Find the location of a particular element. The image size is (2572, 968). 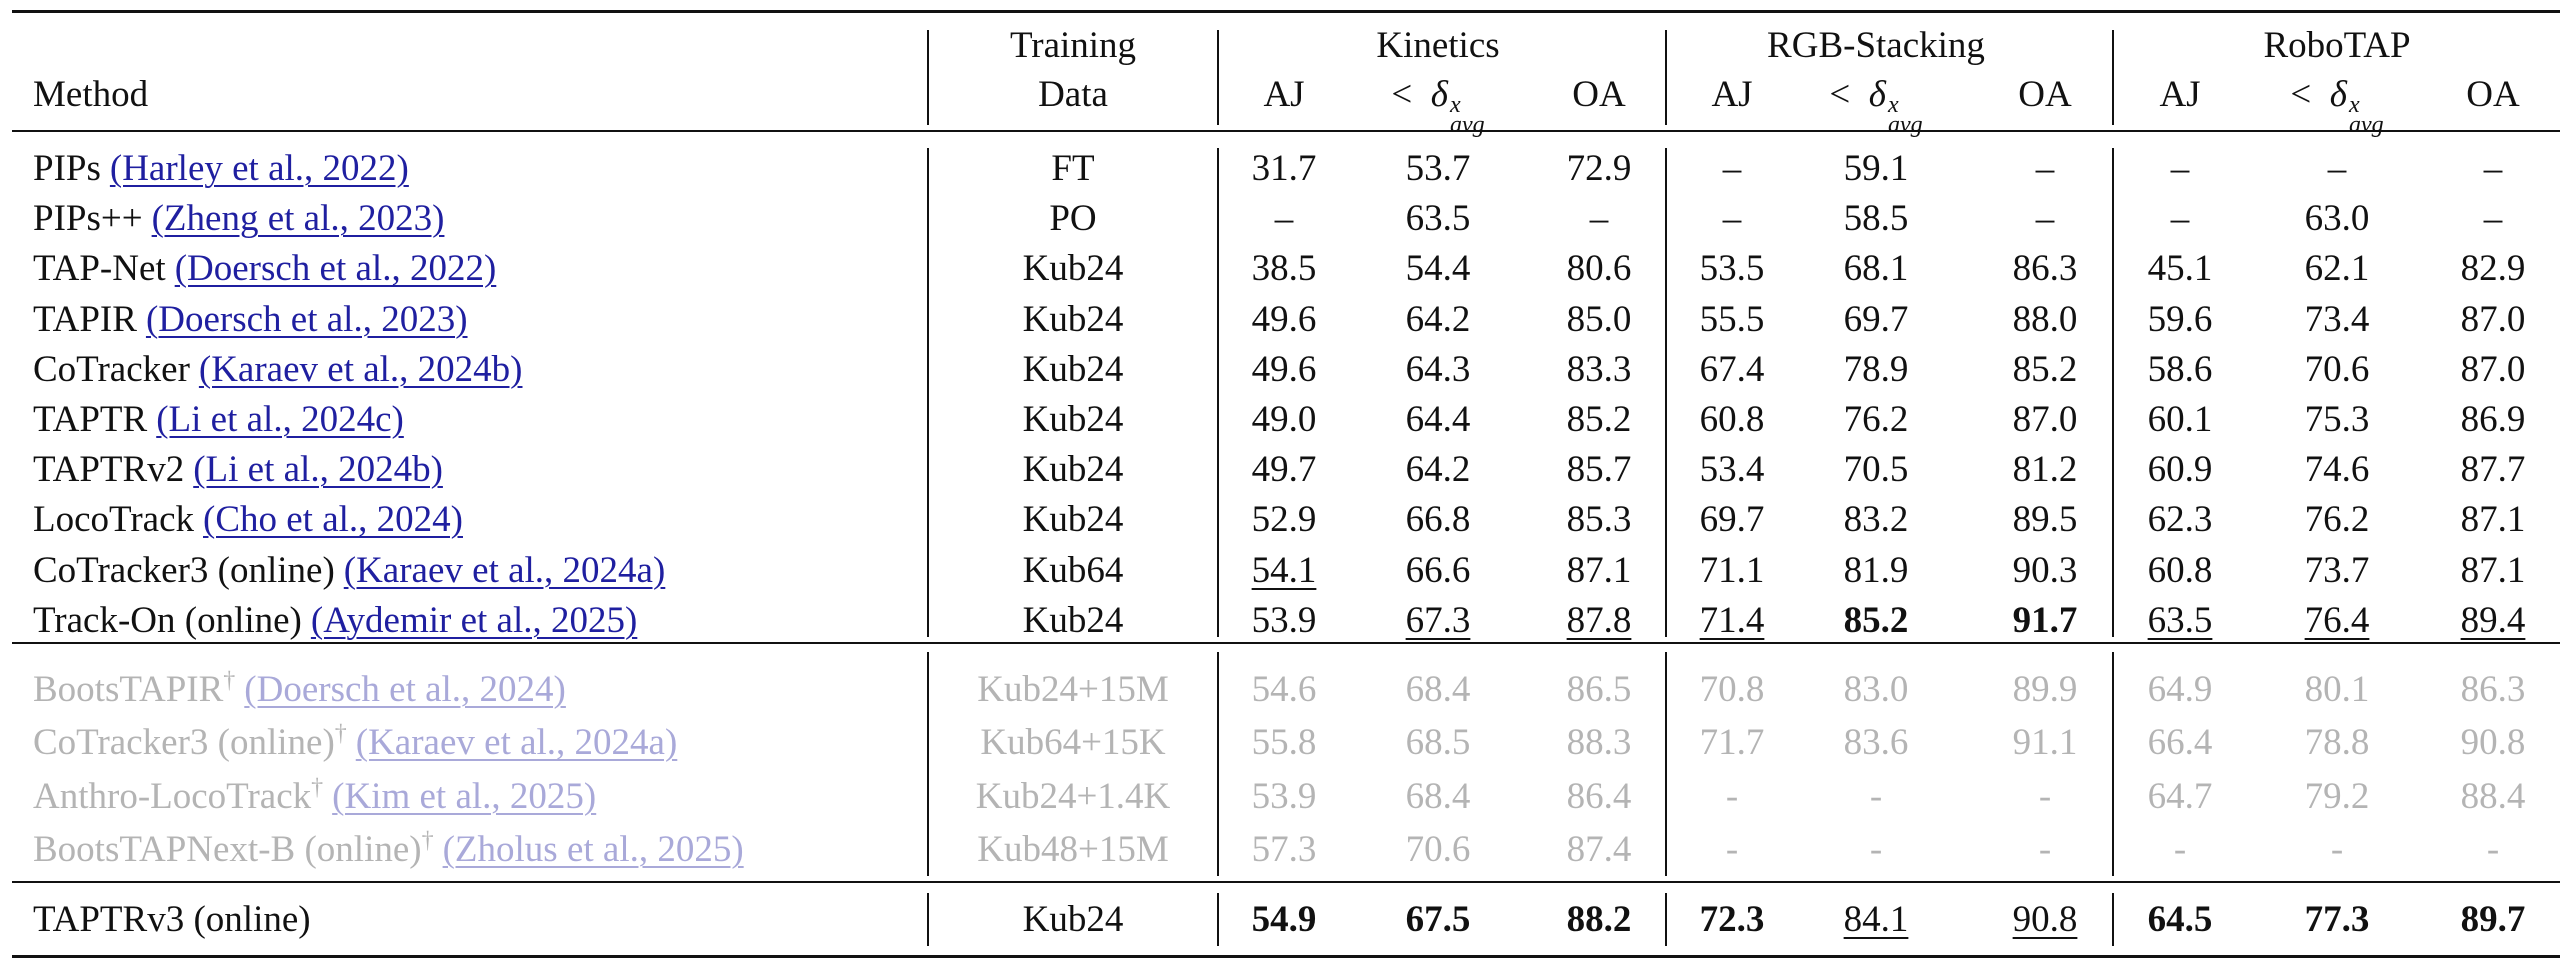

value-cell: 31.7 is located at coordinates (1284, 168).